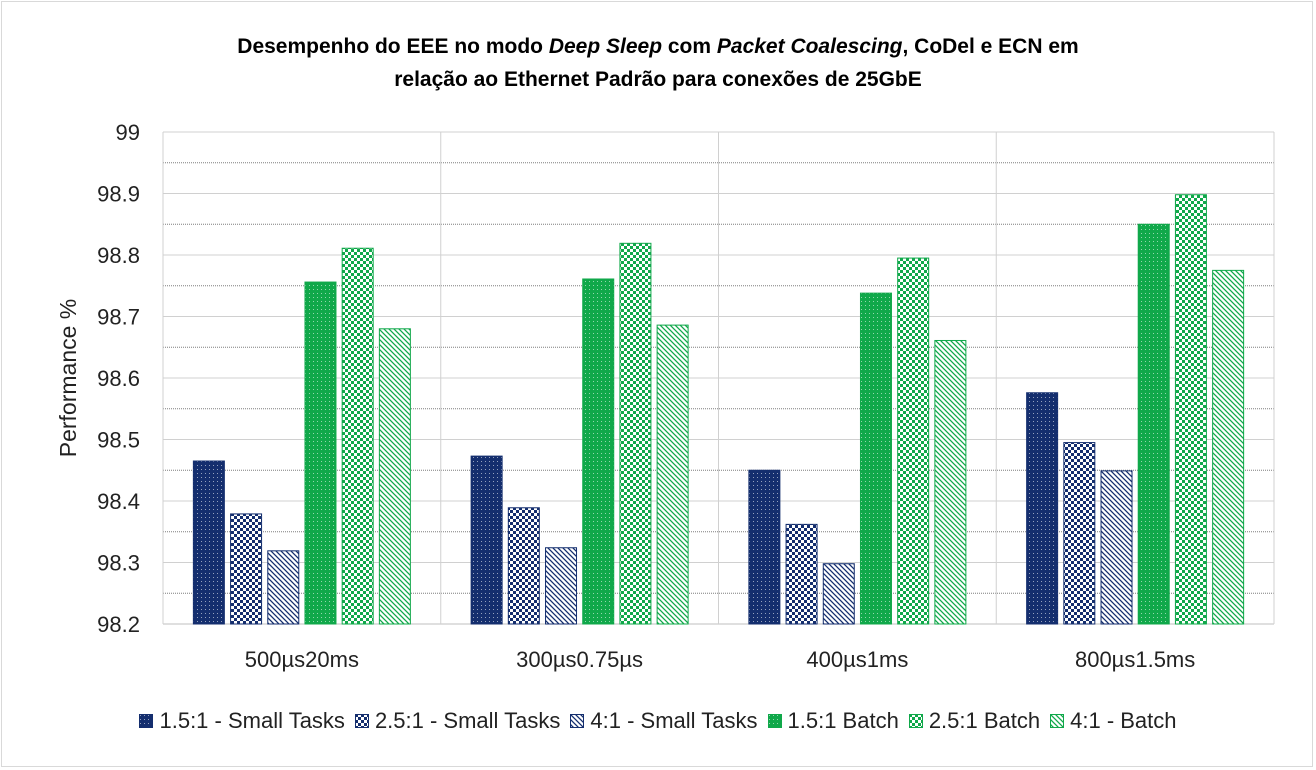  I want to click on x-tick-label: 300µs0.75µs, so click(579, 659).